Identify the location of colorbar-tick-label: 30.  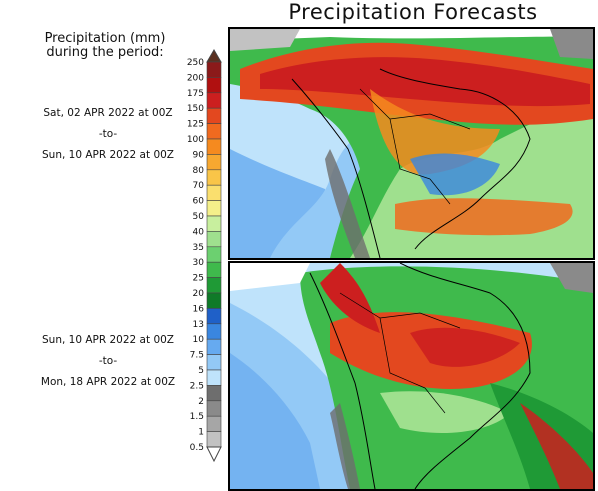
(199, 263).